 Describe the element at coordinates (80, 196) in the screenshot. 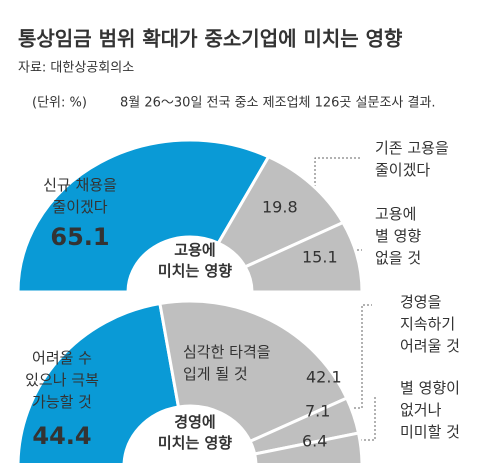

I see `slice-label: 신규 채용을 줄이겠다` at that location.